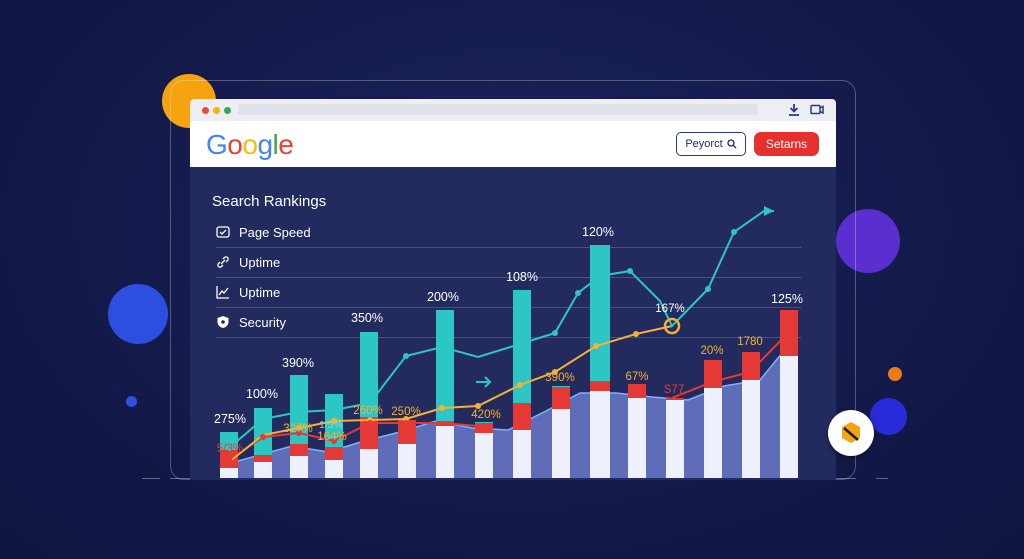  I want to click on search-button: Setarns, so click(786, 144).